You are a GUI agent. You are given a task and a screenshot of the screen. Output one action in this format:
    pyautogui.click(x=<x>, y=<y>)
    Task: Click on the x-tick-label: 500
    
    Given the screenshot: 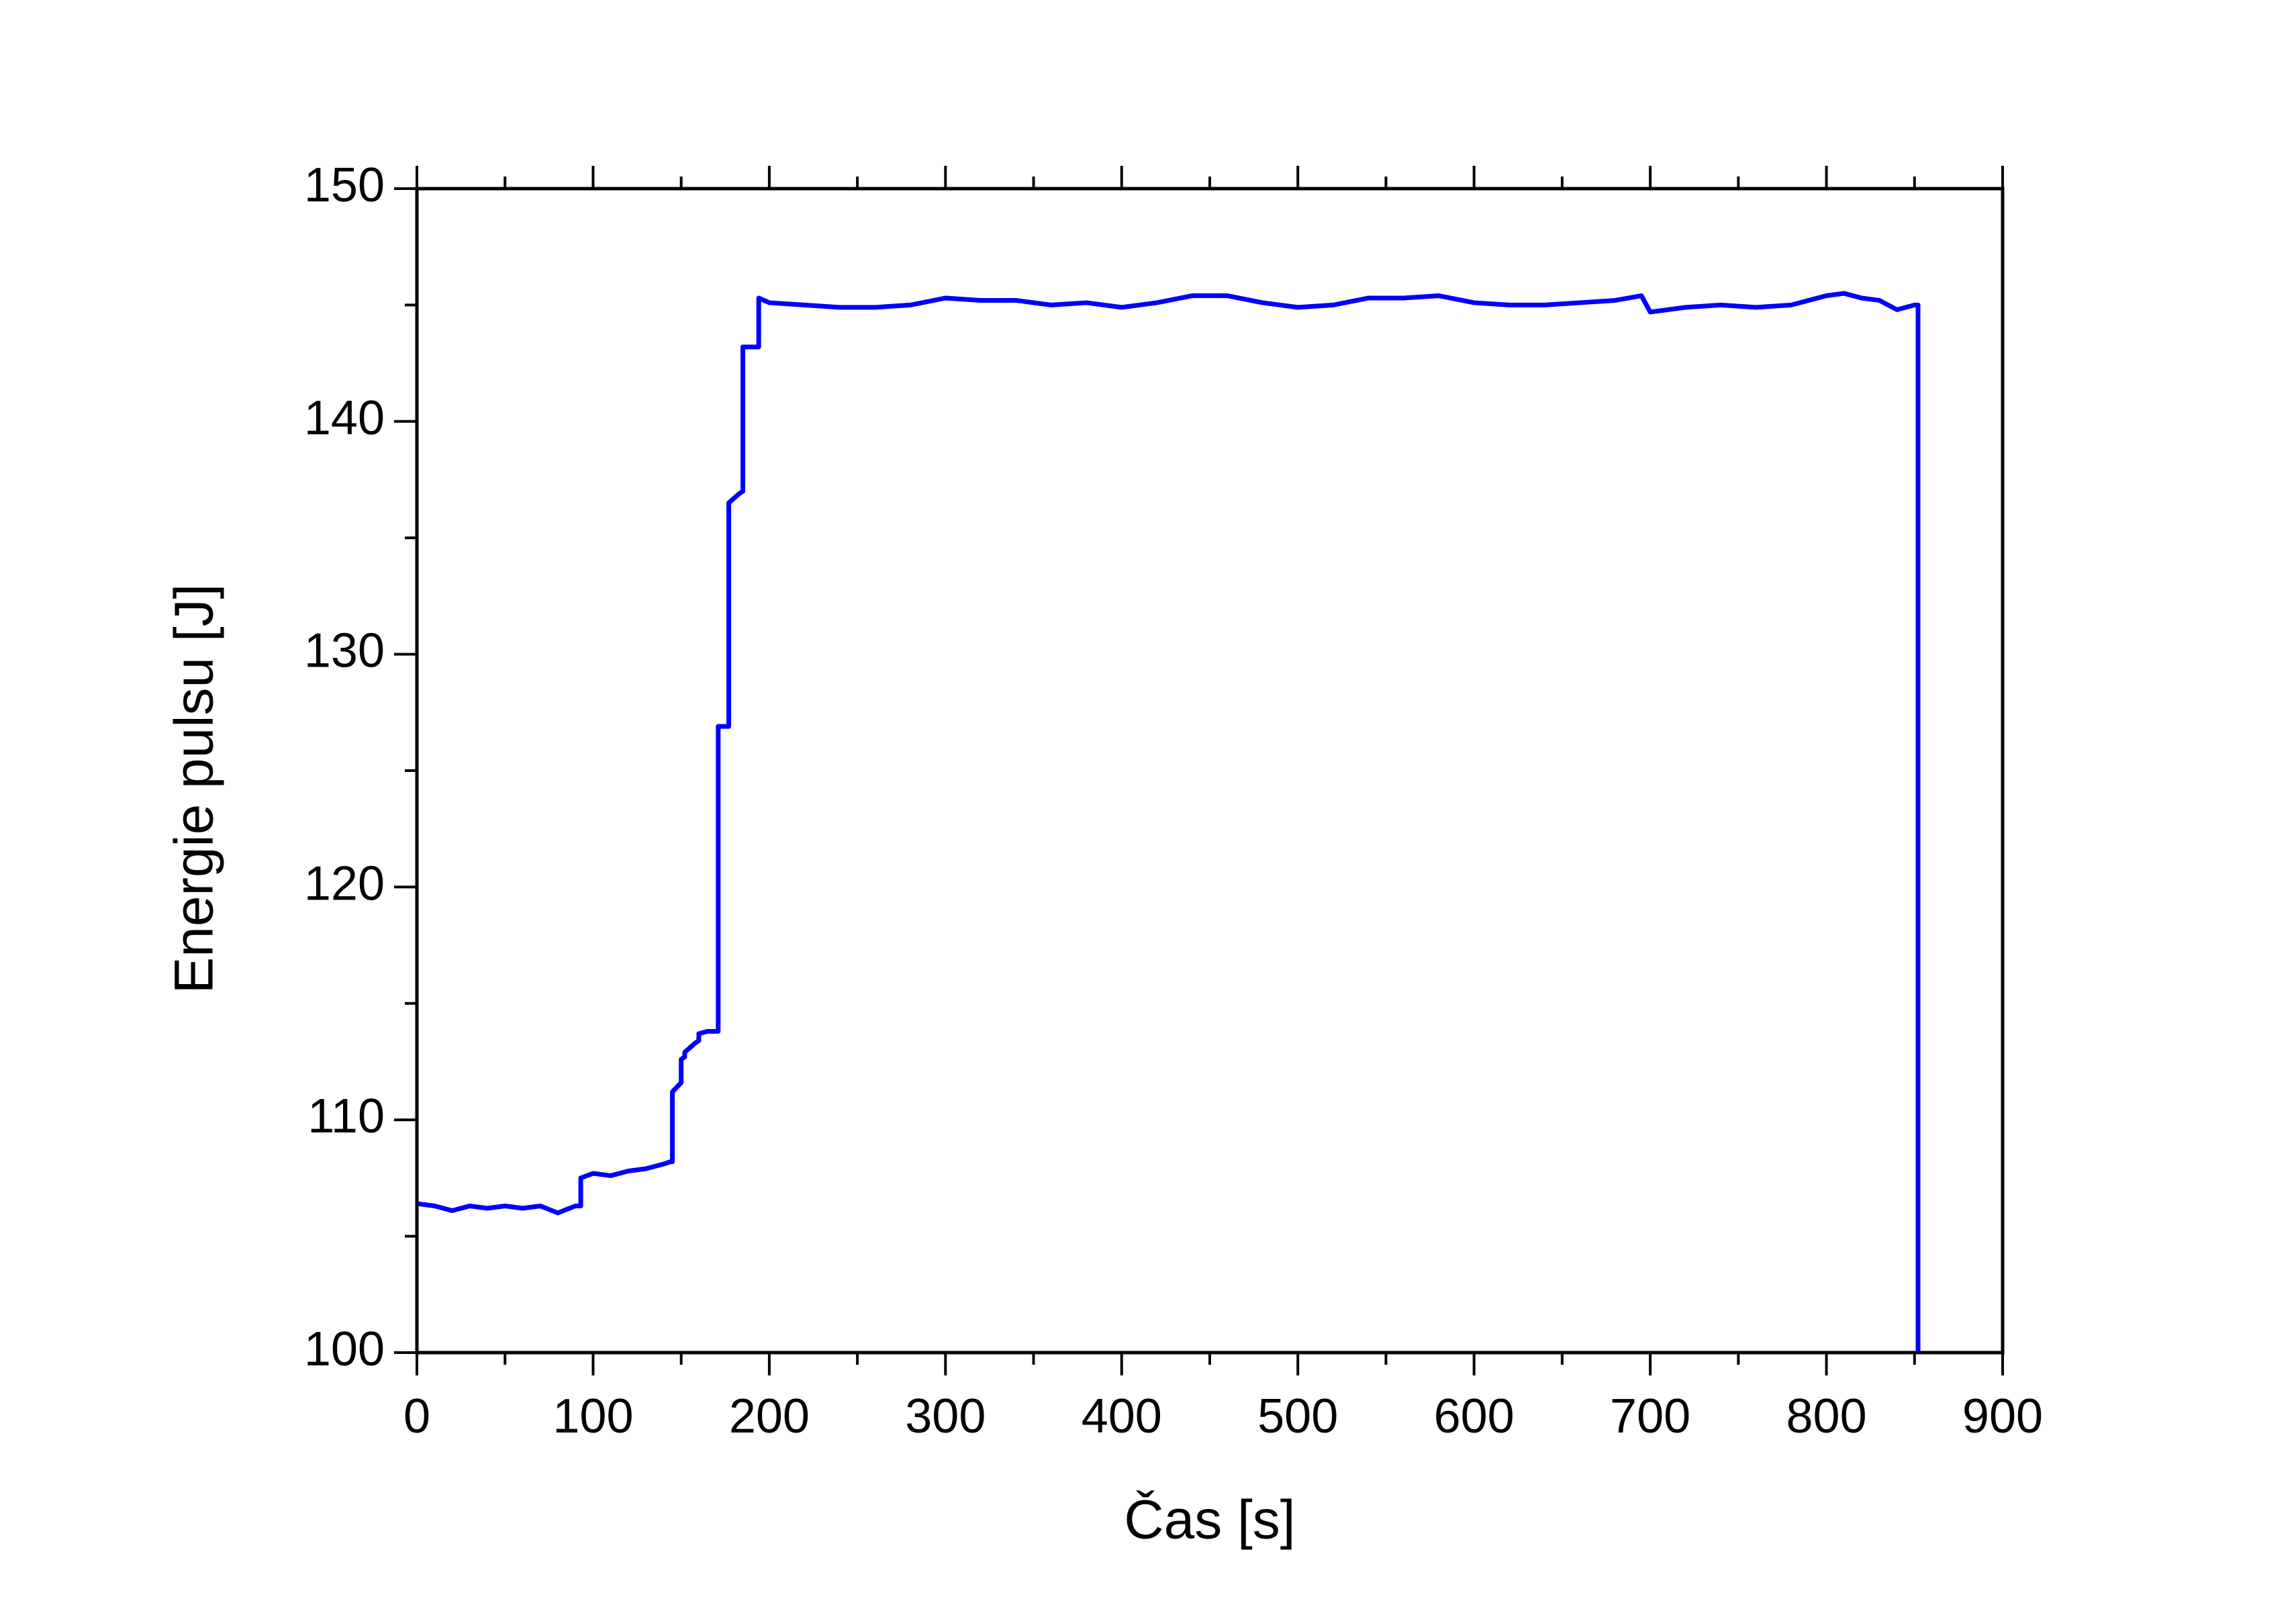 What is the action you would take?
    pyautogui.click(x=1298, y=1416)
    